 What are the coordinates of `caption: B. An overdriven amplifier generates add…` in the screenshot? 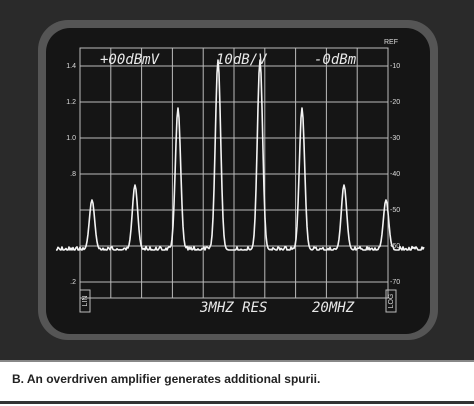 It's located at (166, 379).